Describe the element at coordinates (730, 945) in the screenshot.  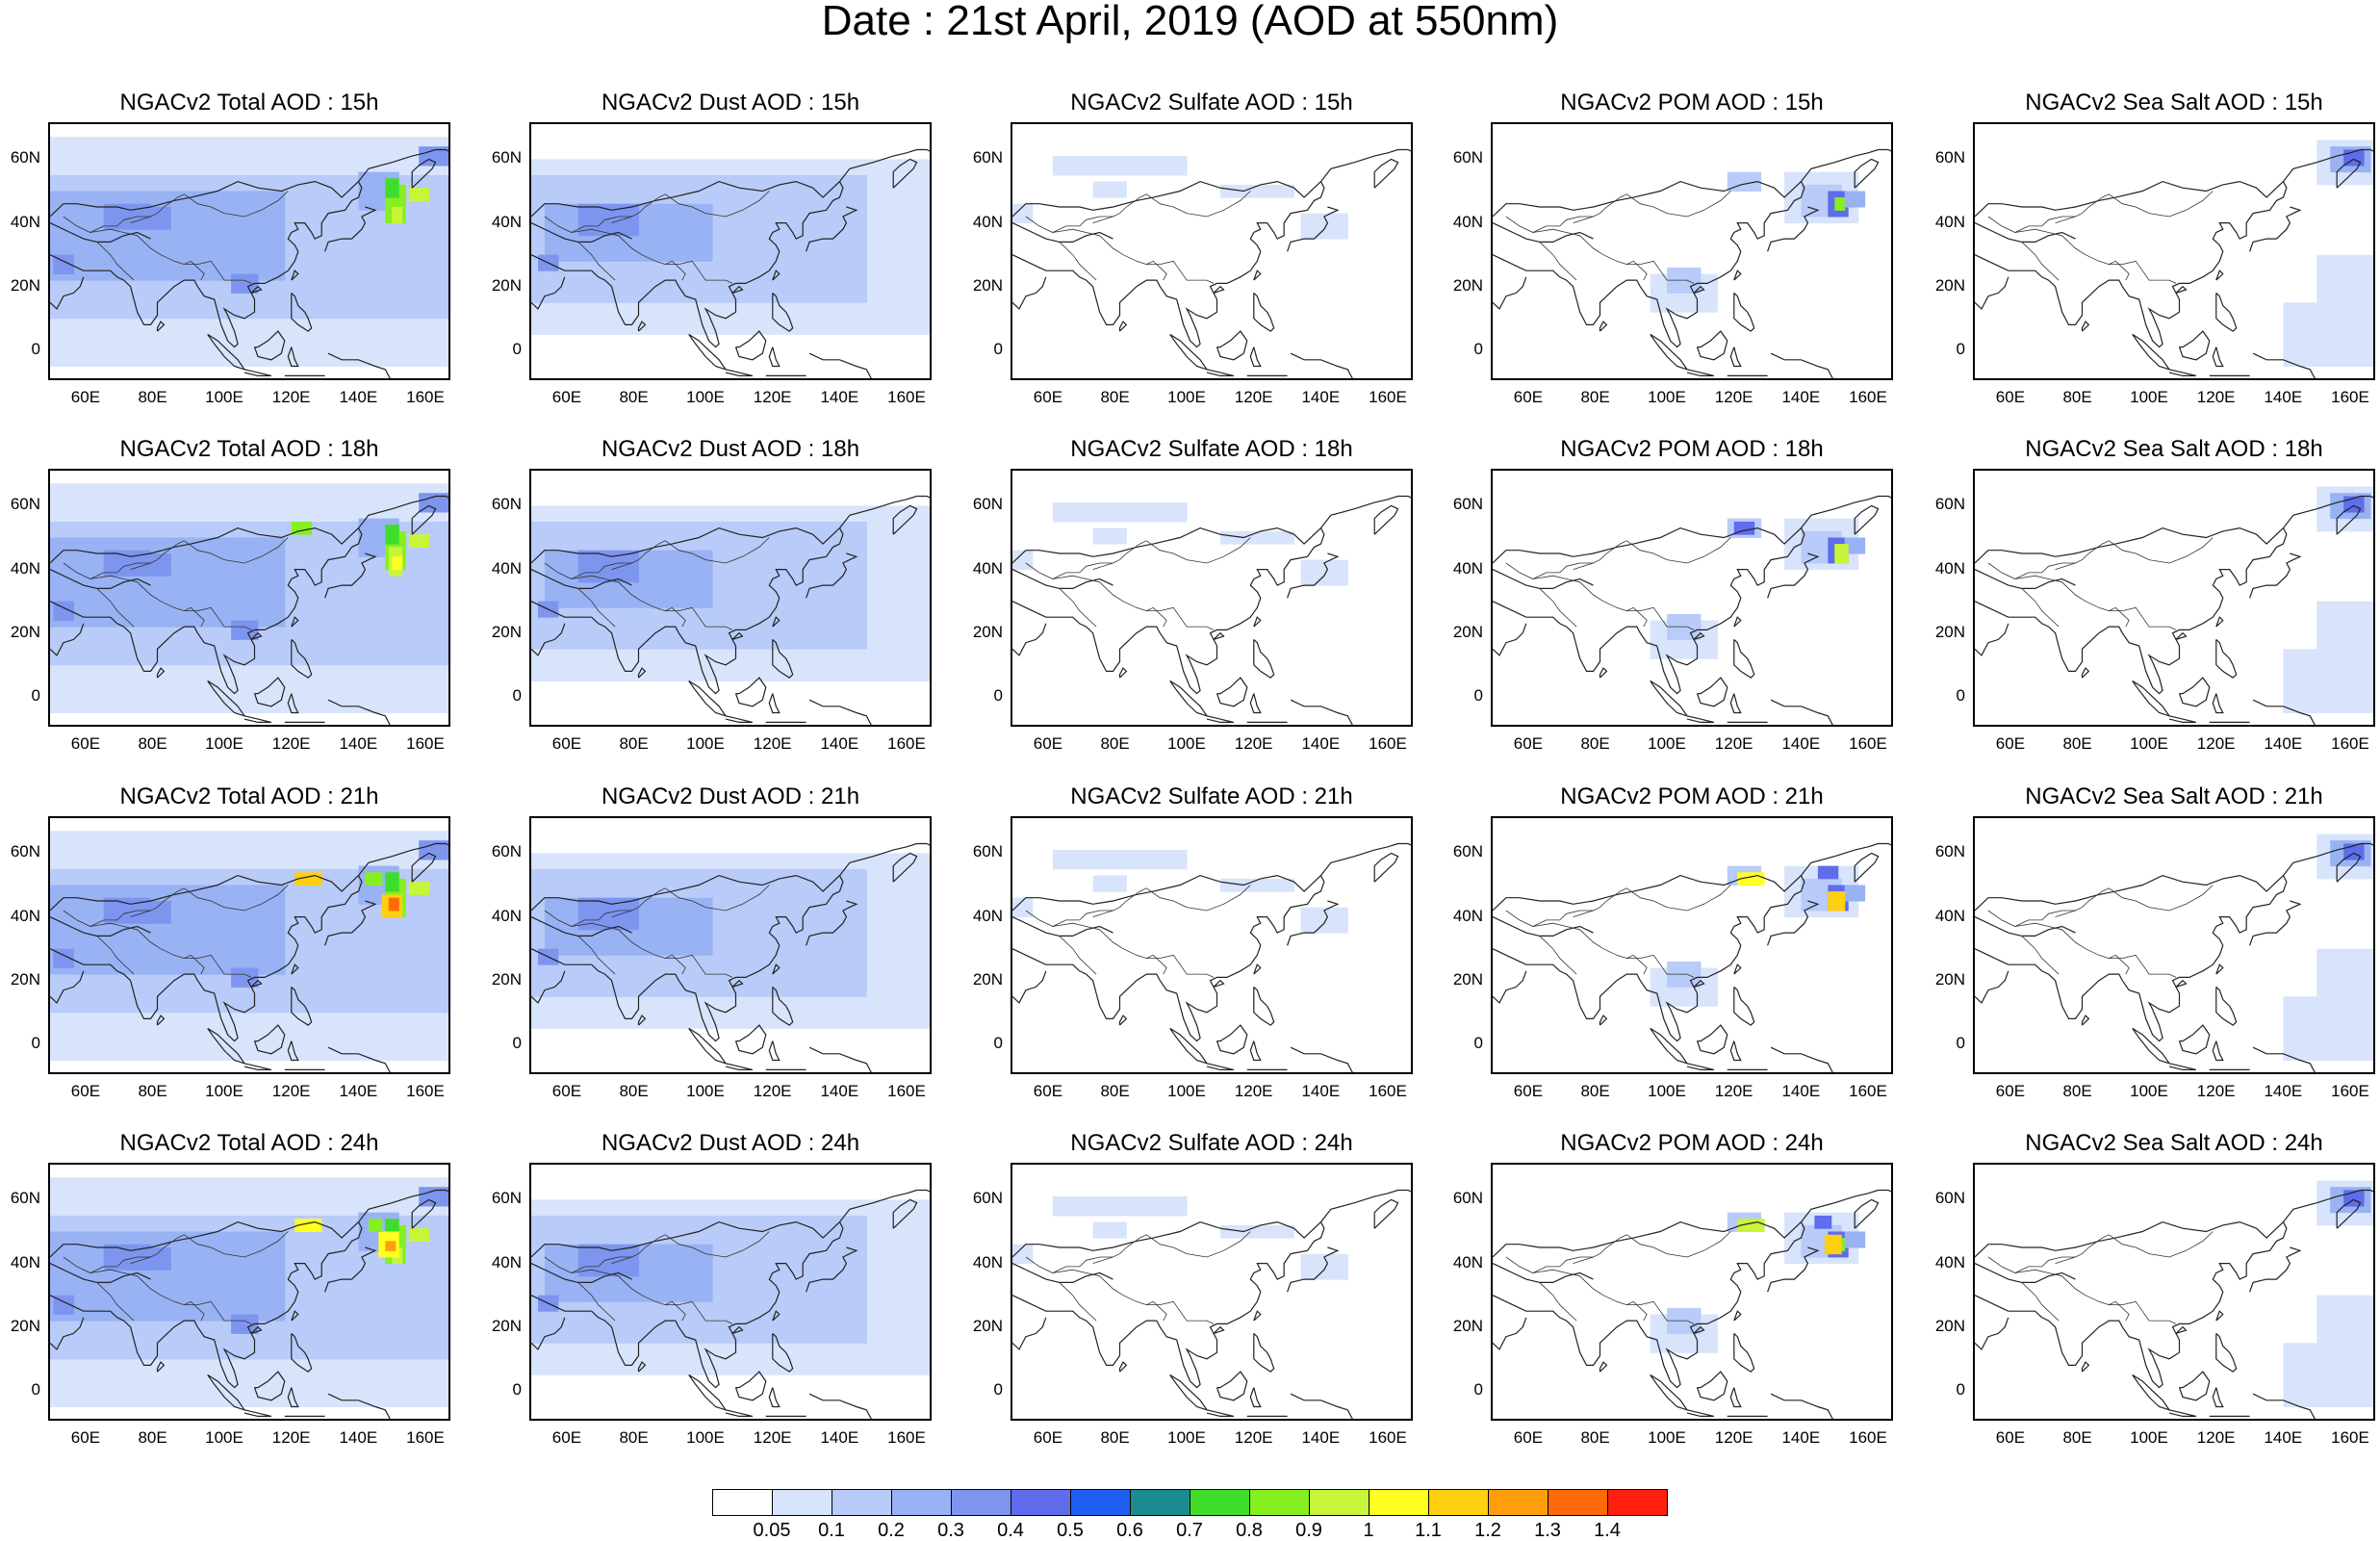
I see `map-panel-dust` at that location.